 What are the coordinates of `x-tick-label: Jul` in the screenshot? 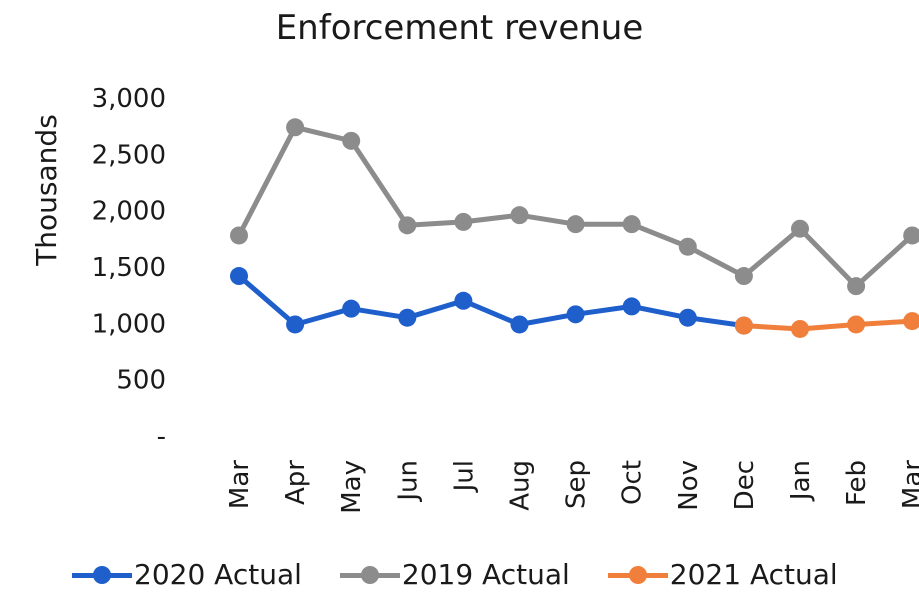 It's located at (464, 476).